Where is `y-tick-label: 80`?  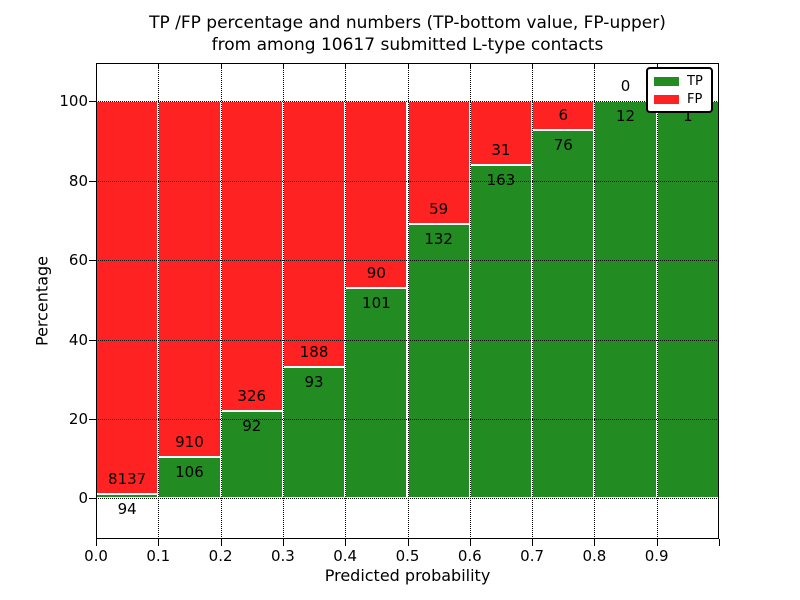 y-tick-label: 80 is located at coordinates (78, 180).